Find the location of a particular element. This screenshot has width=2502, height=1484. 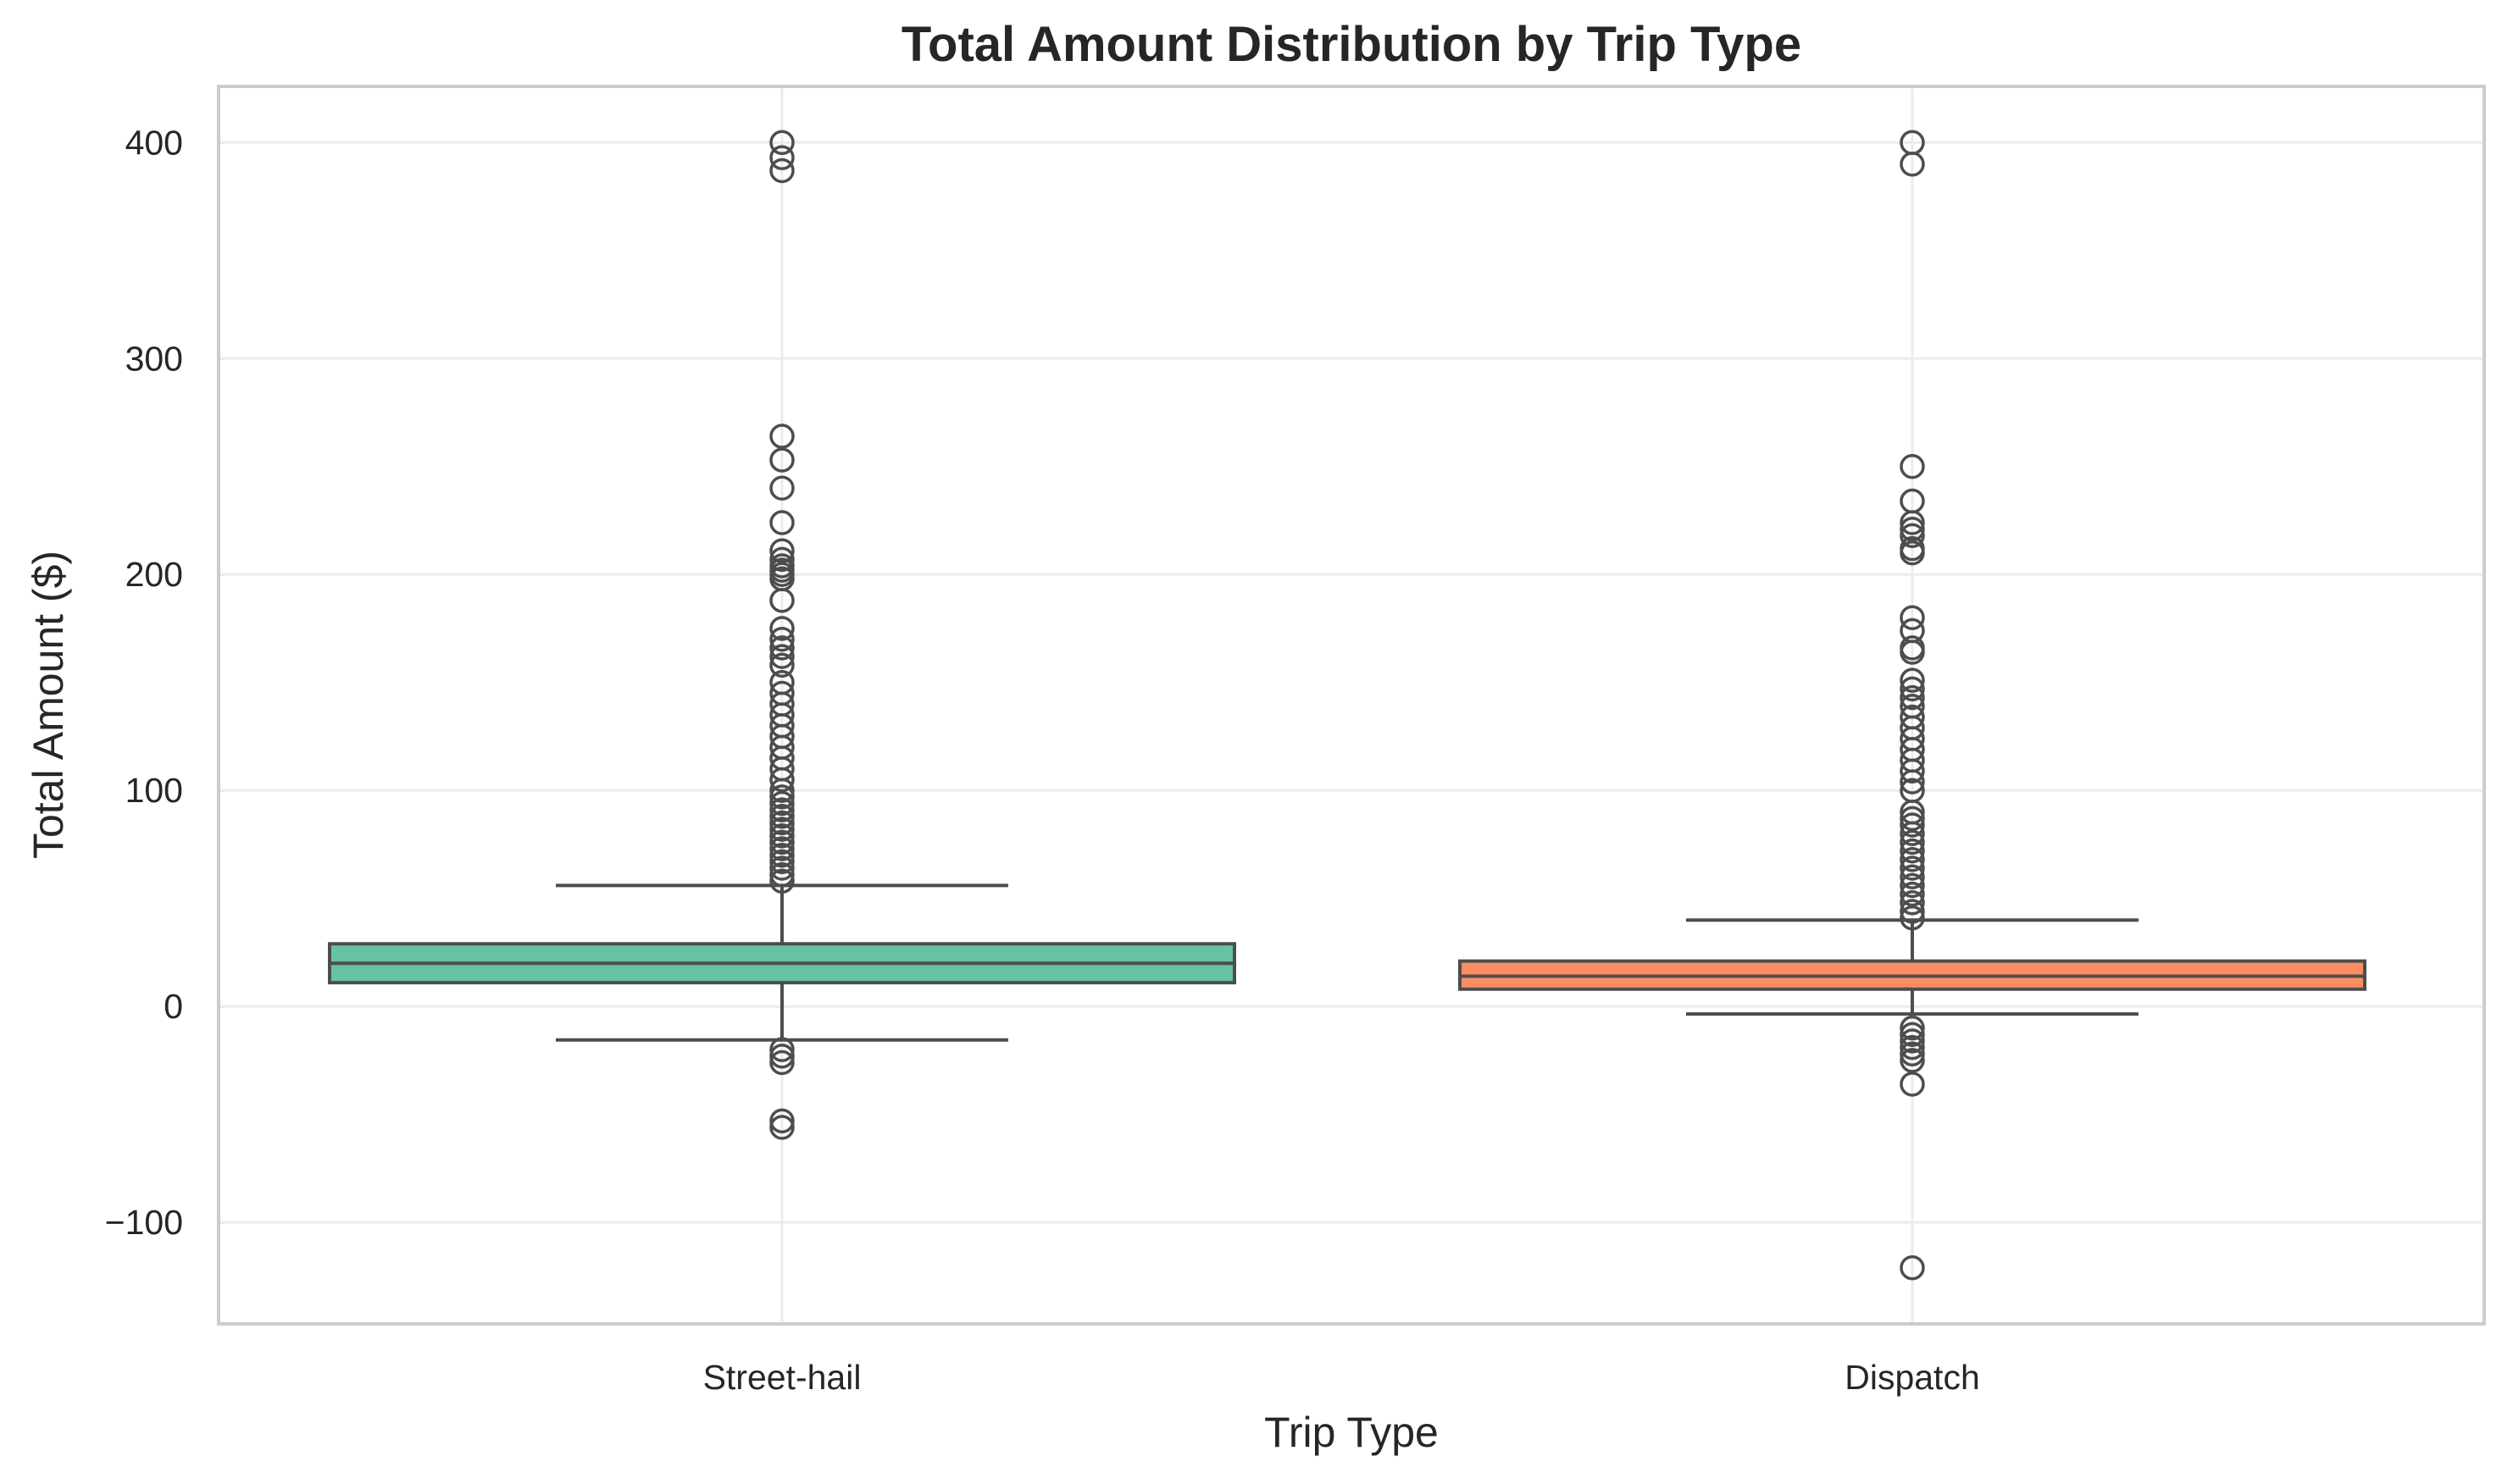

y-tick-label: 100 is located at coordinates (154, 790).